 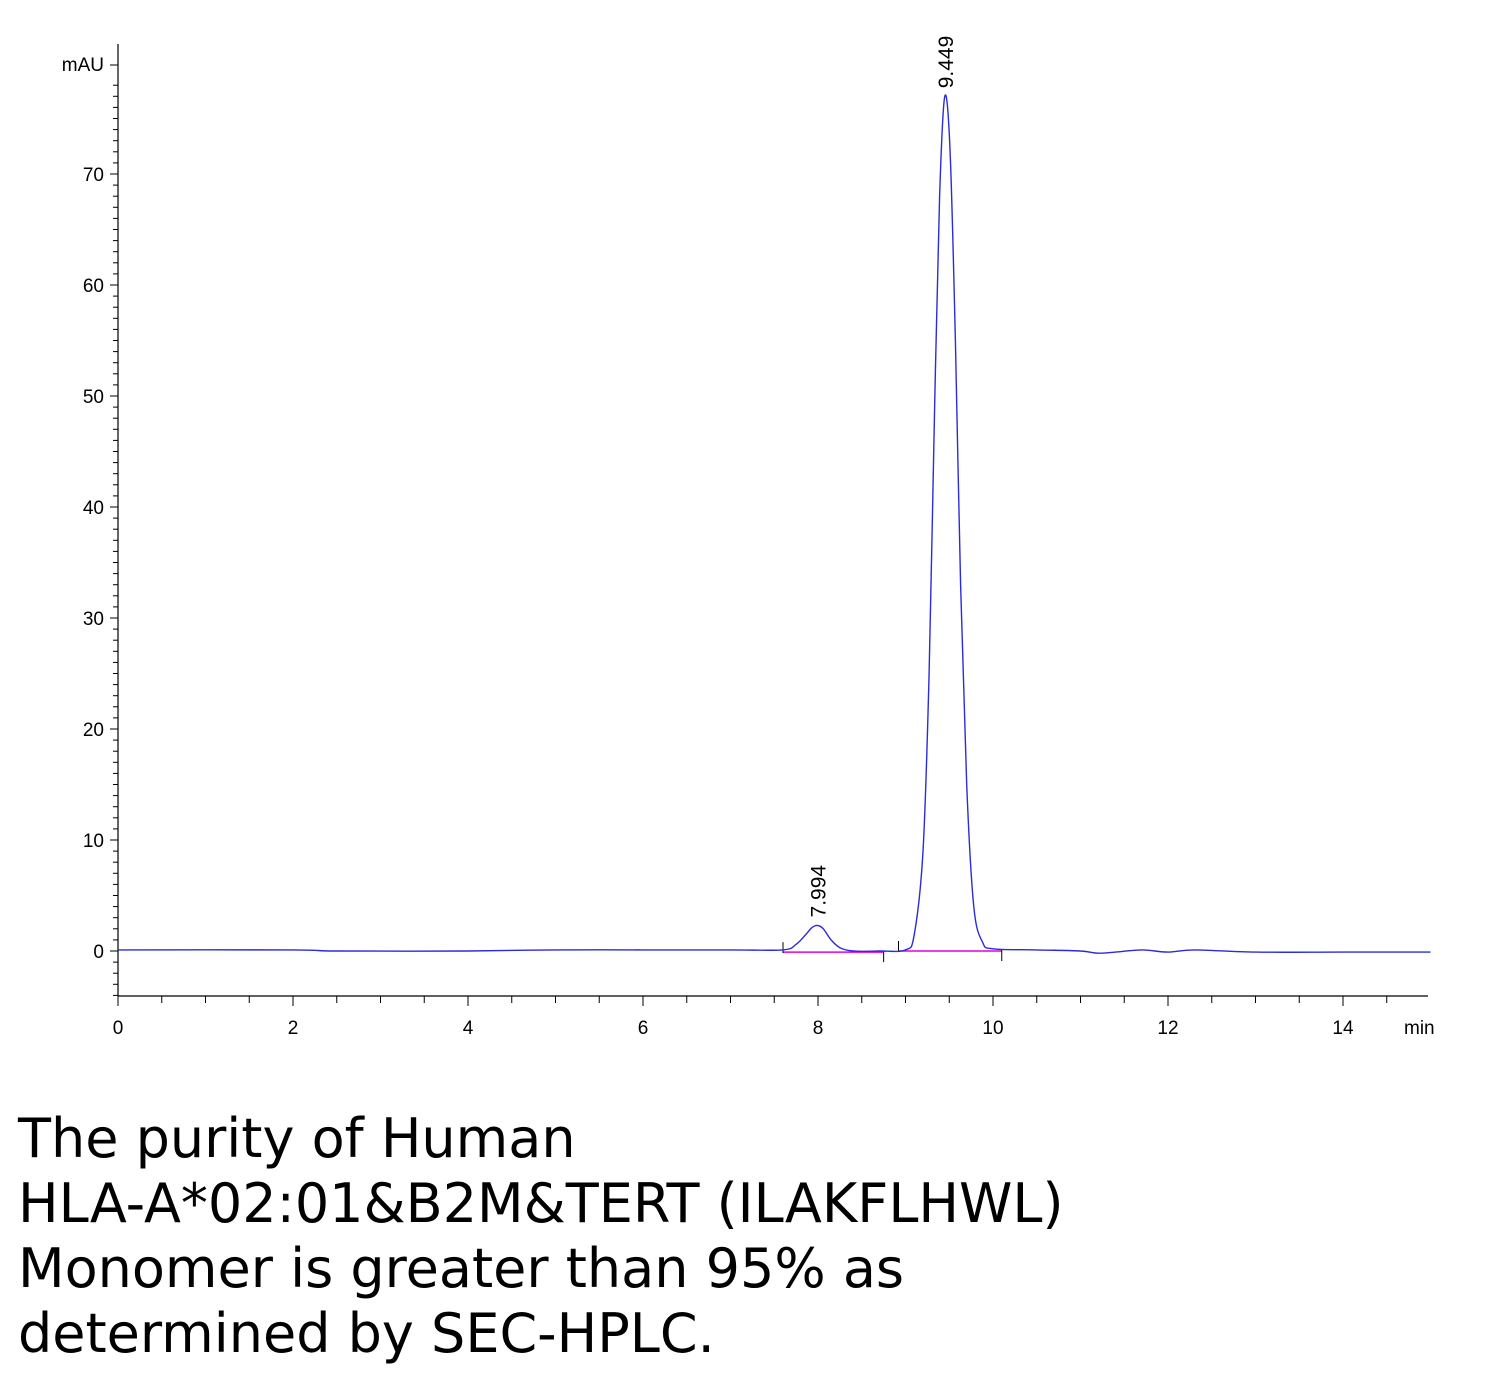 I want to click on x-tick-label: 12, so click(x=1167, y=1028).